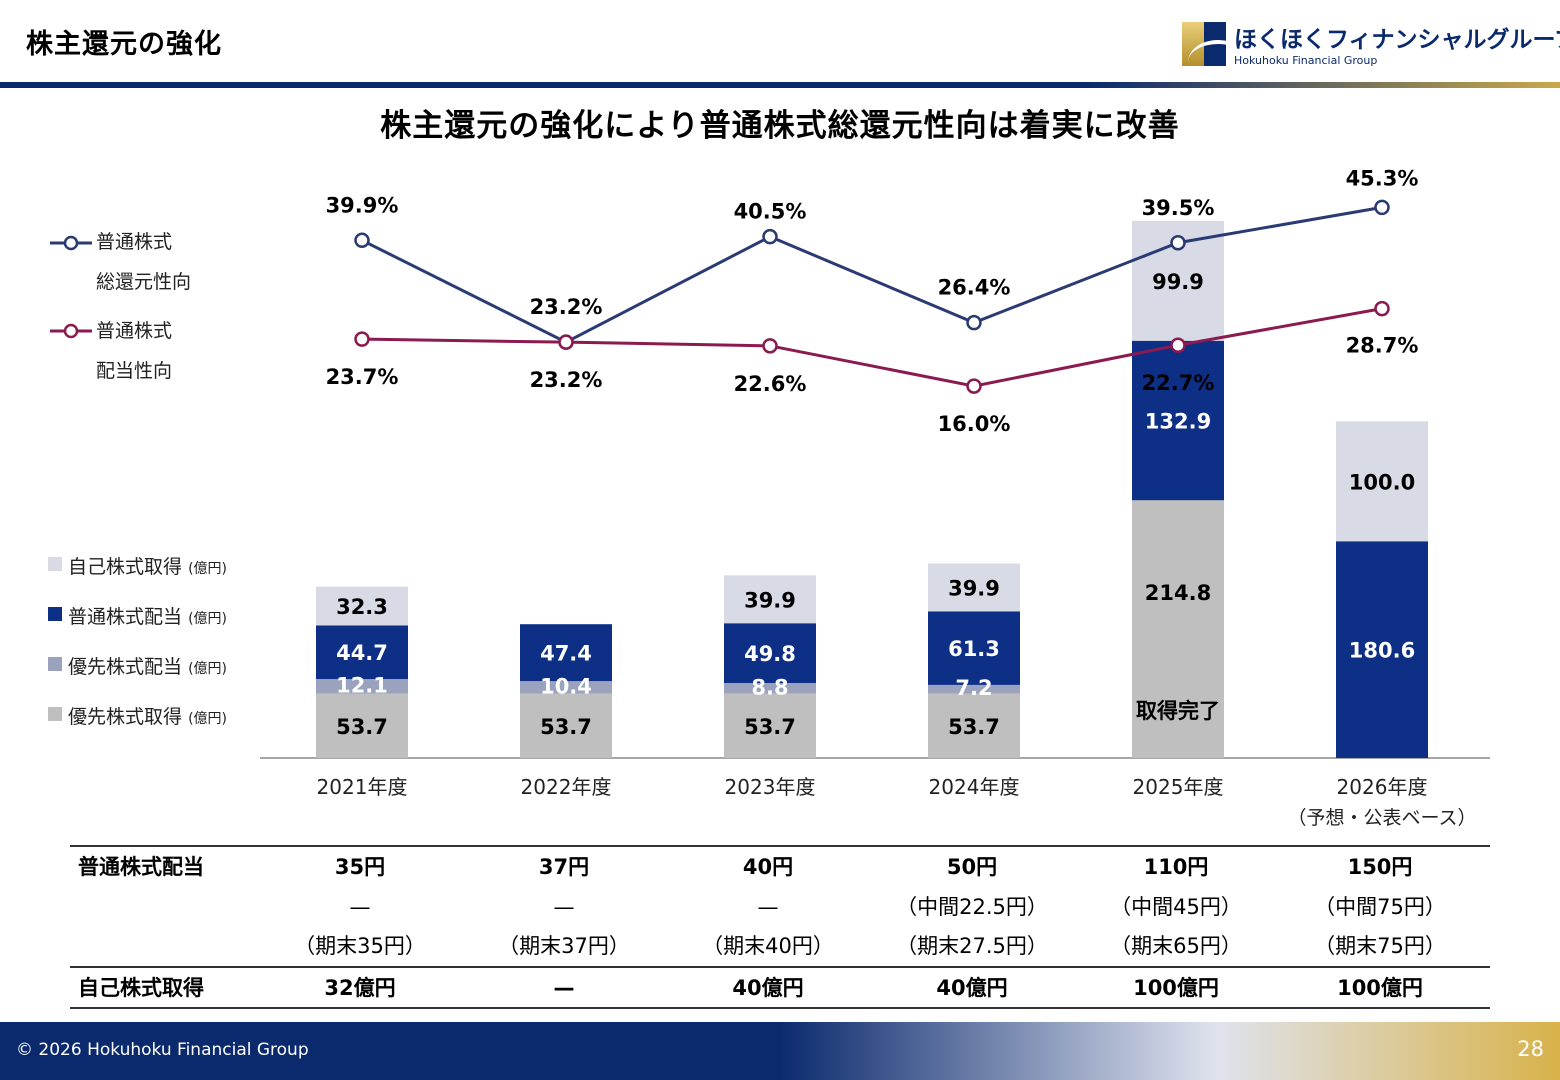 The image size is (1560, 1080). Describe the element at coordinates (71, 331) in the screenshot. I see `legend-dividend-marker` at that location.